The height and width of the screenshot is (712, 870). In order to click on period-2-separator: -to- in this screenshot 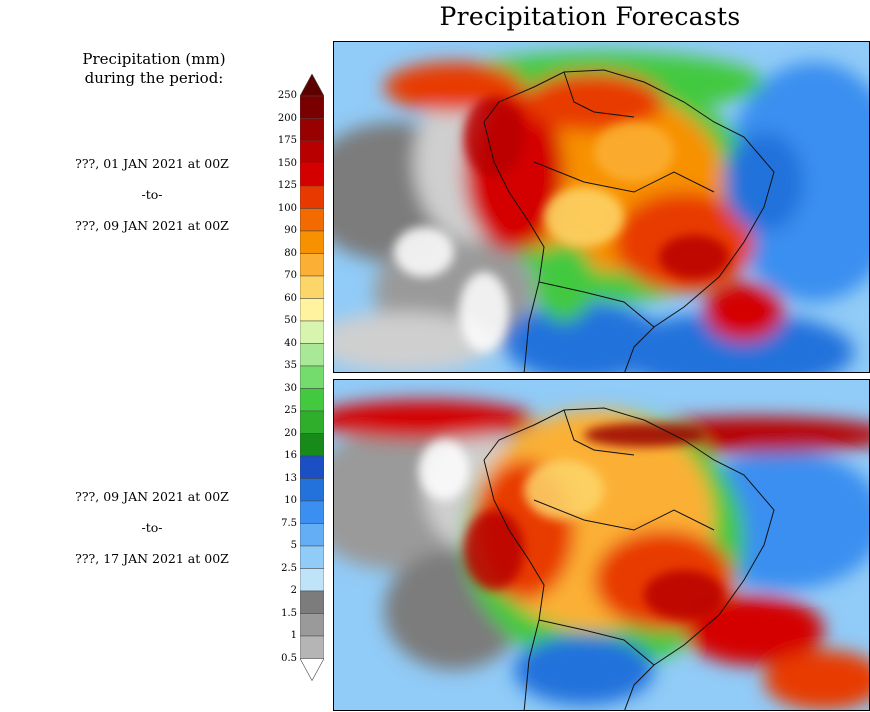, I will do `click(152, 527)`.